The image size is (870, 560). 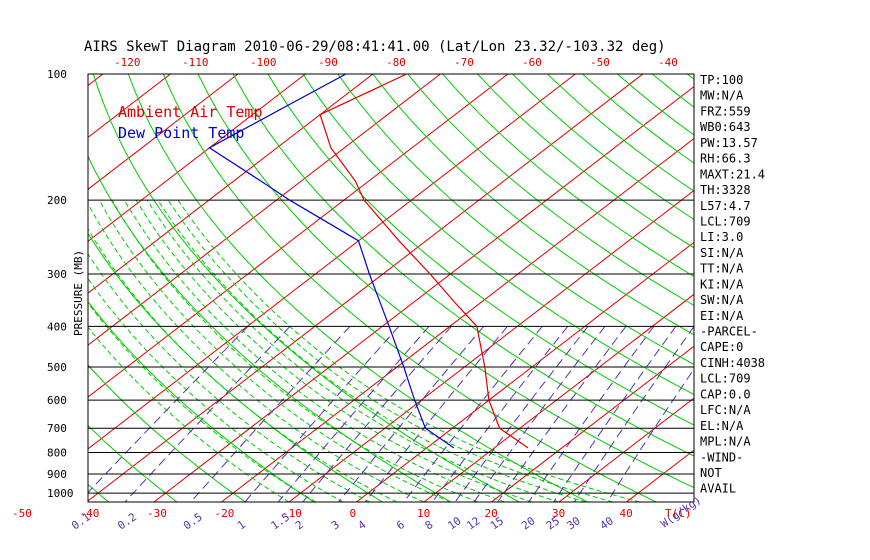 What do you see at coordinates (722, 316) in the screenshot?
I see `index-item: EI:N/A` at bounding box center [722, 316].